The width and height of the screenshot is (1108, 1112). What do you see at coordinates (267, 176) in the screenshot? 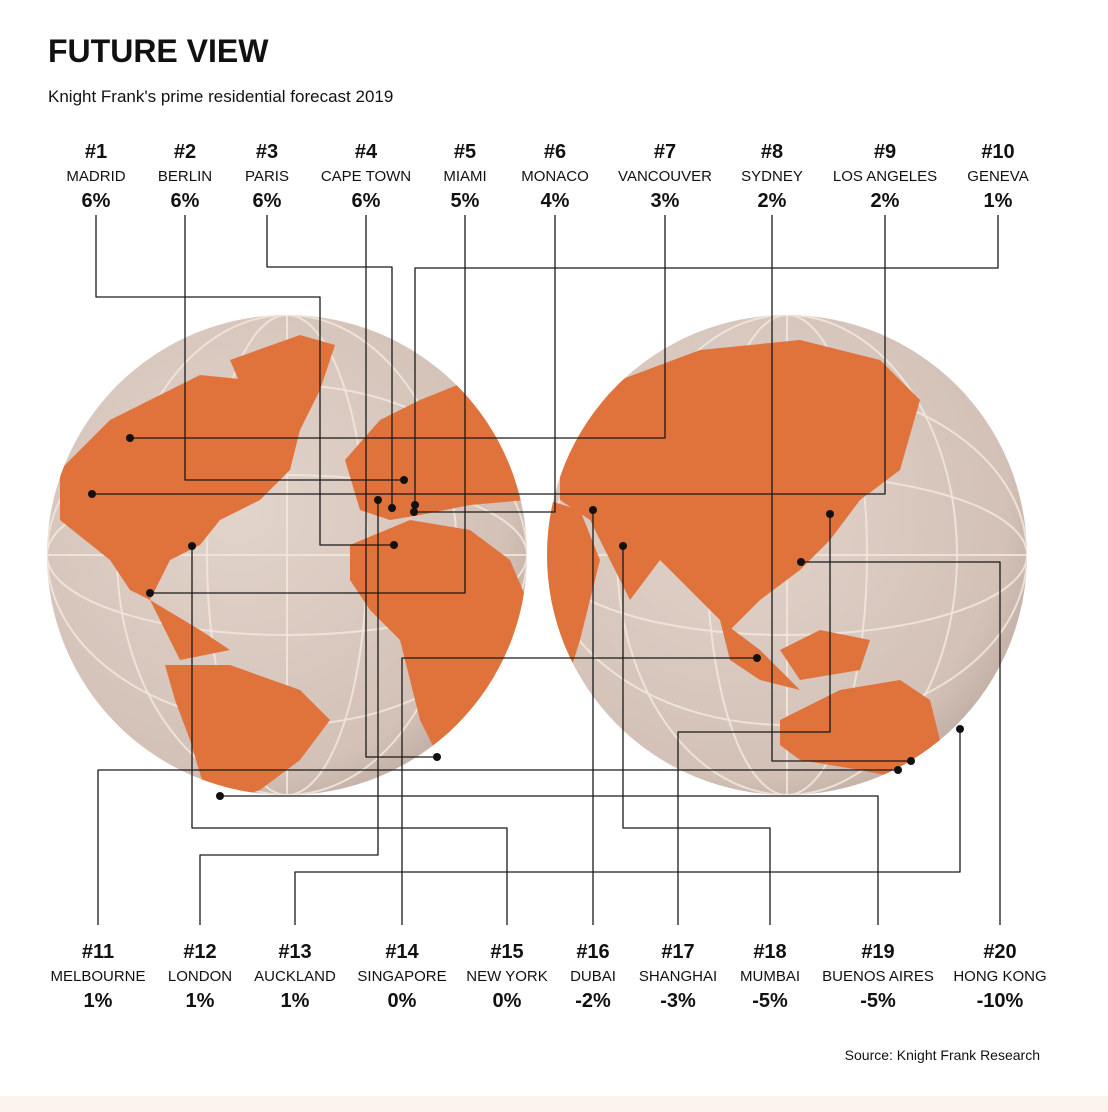
I see `city-name: PARIS` at bounding box center [267, 176].